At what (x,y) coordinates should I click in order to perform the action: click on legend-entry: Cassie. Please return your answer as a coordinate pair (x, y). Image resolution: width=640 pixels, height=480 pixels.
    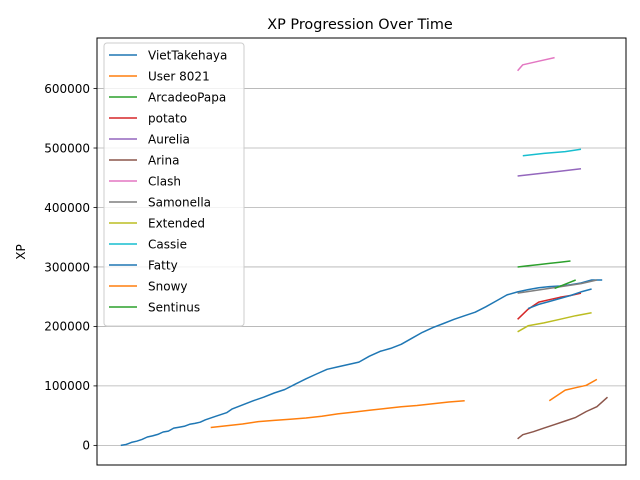
    Looking at the image, I should click on (167, 244).